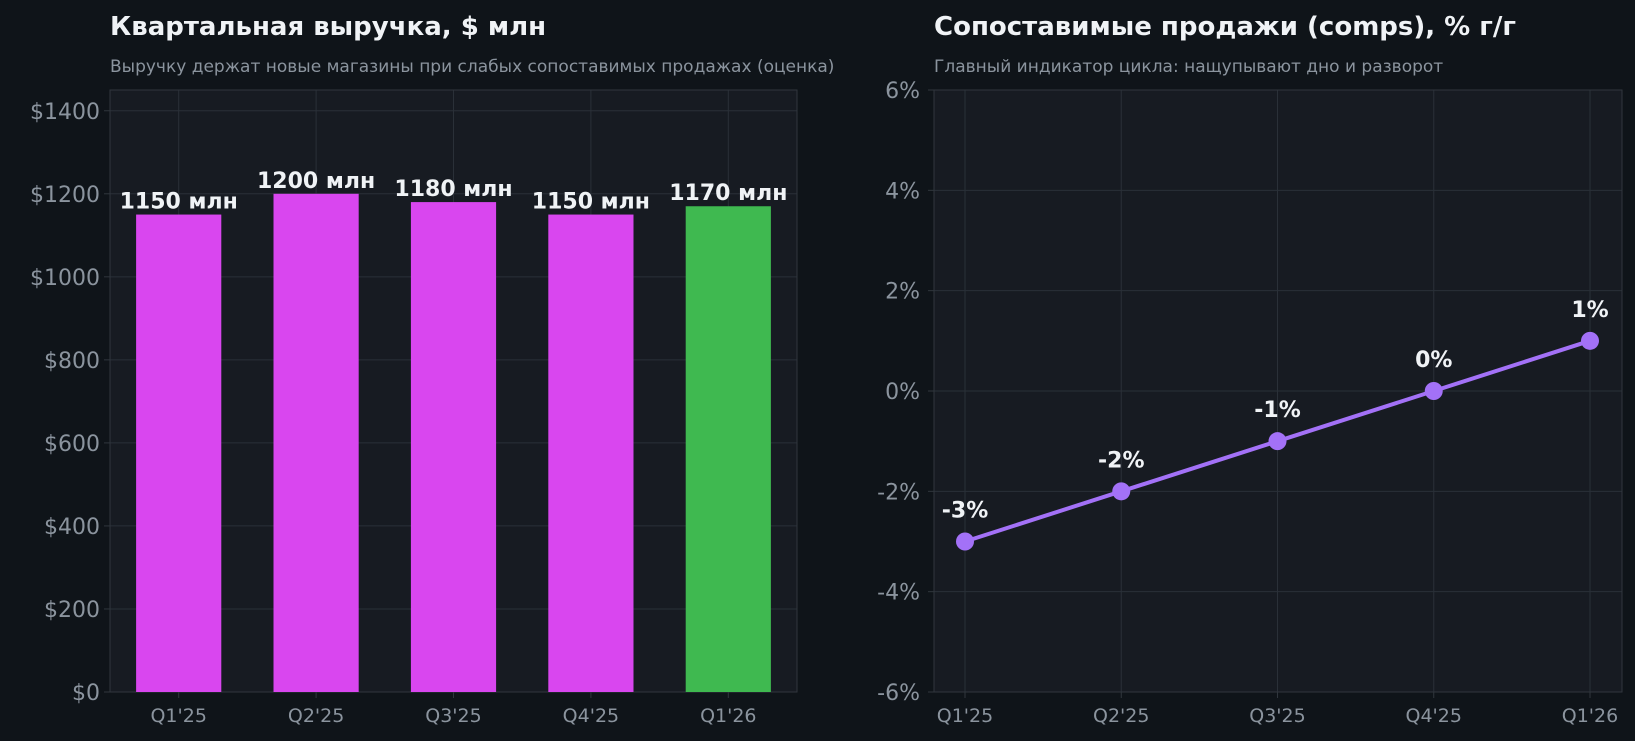 This screenshot has width=1635, height=741. What do you see at coordinates (1589, 310) in the screenshot?
I see `point-value-label: 1%` at bounding box center [1589, 310].